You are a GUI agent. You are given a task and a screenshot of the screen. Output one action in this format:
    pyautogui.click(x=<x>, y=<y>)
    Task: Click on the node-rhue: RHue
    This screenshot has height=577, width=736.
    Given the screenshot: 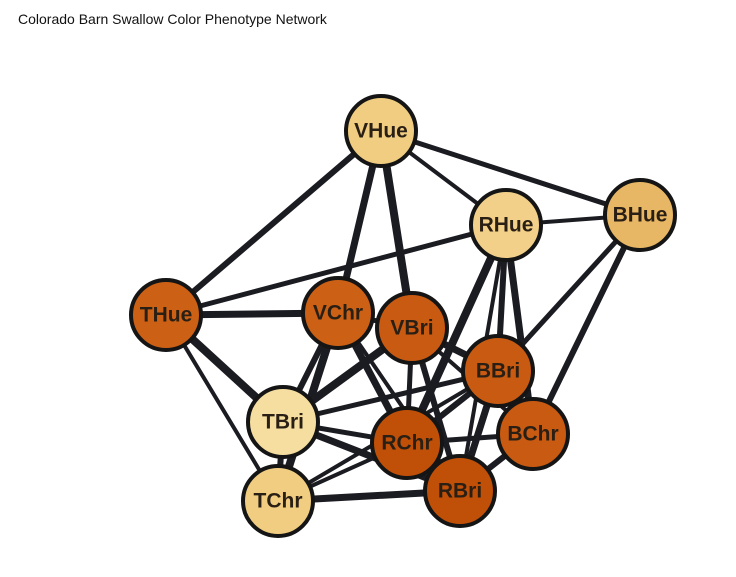 What is the action you would take?
    pyautogui.click(x=506, y=225)
    